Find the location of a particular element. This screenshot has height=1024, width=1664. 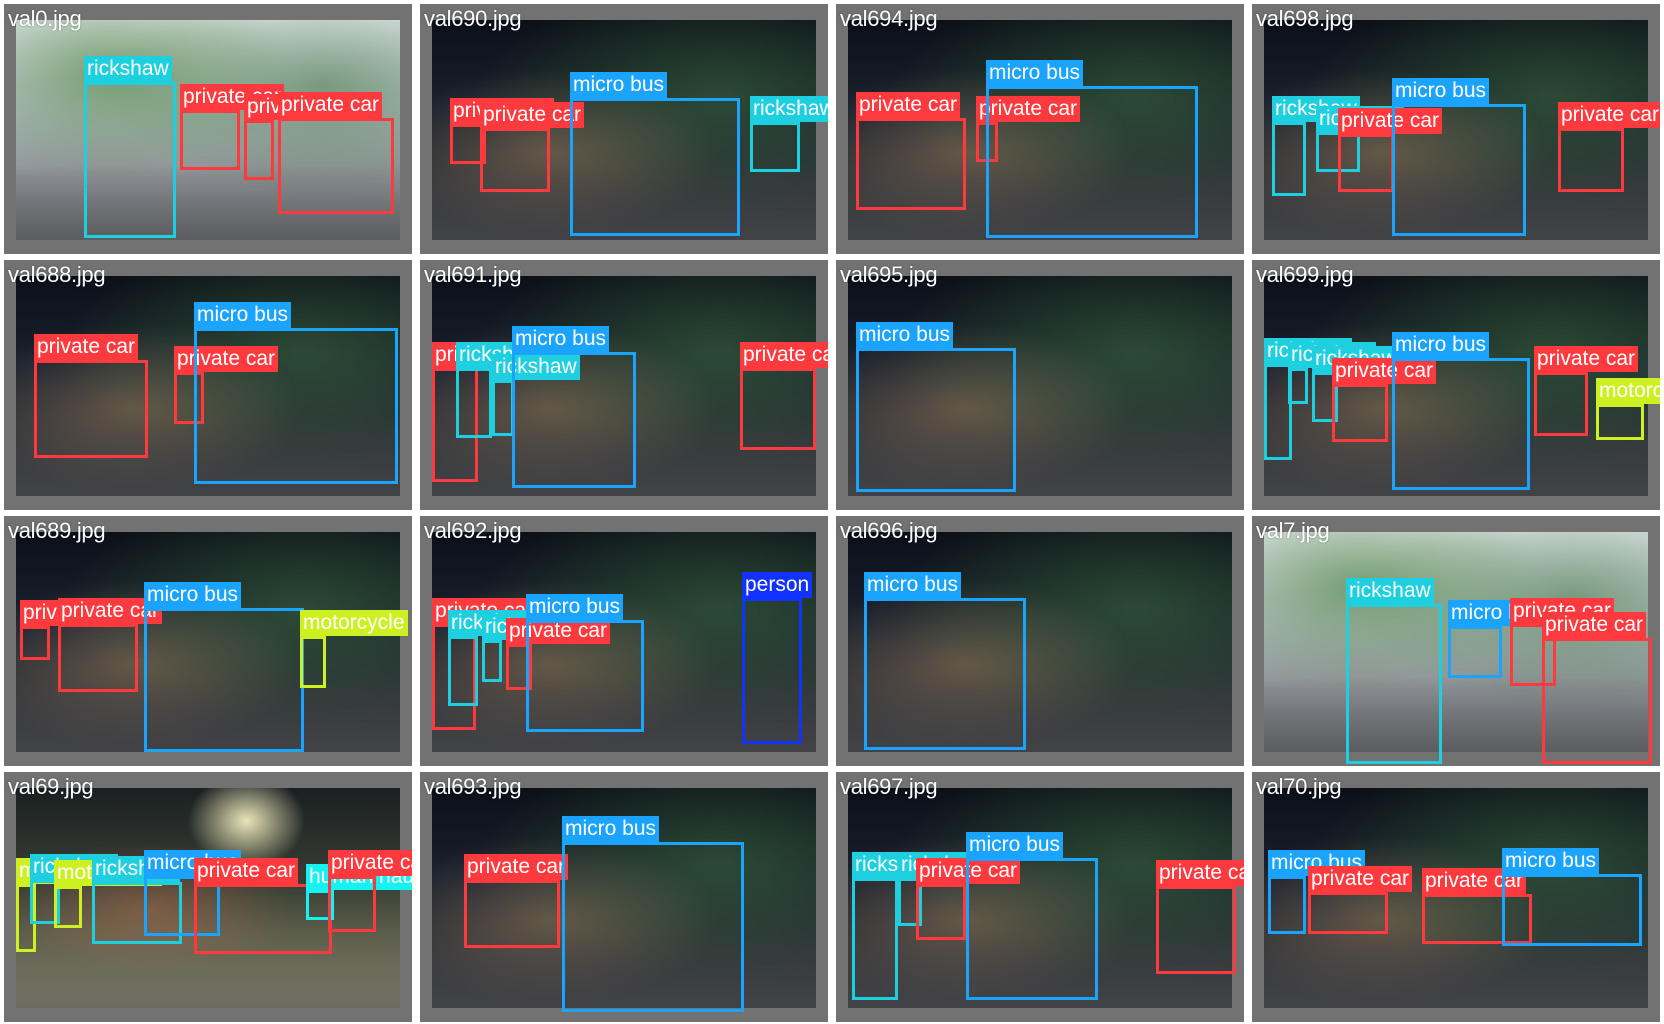

detection-label: person is located at coordinates (777, 585).